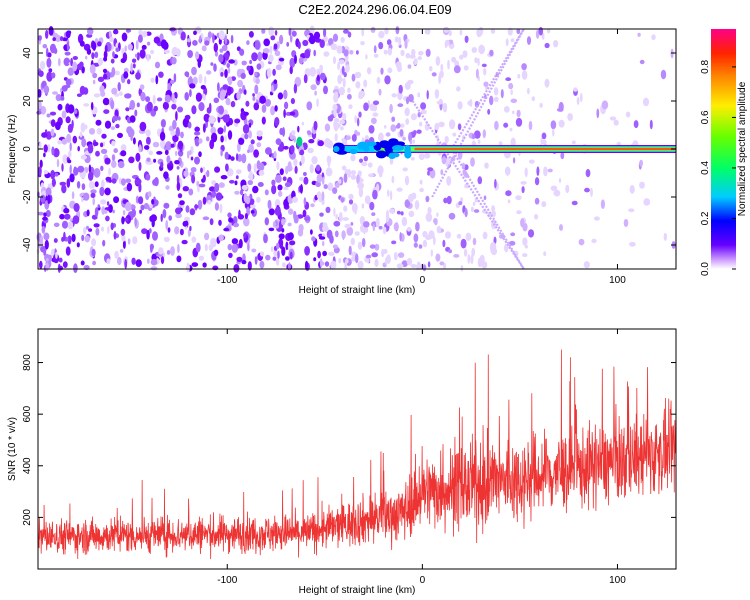  Describe the element at coordinates (12, 149) in the screenshot. I see `spectrogram-y-label: Frequency (Hz)` at that location.